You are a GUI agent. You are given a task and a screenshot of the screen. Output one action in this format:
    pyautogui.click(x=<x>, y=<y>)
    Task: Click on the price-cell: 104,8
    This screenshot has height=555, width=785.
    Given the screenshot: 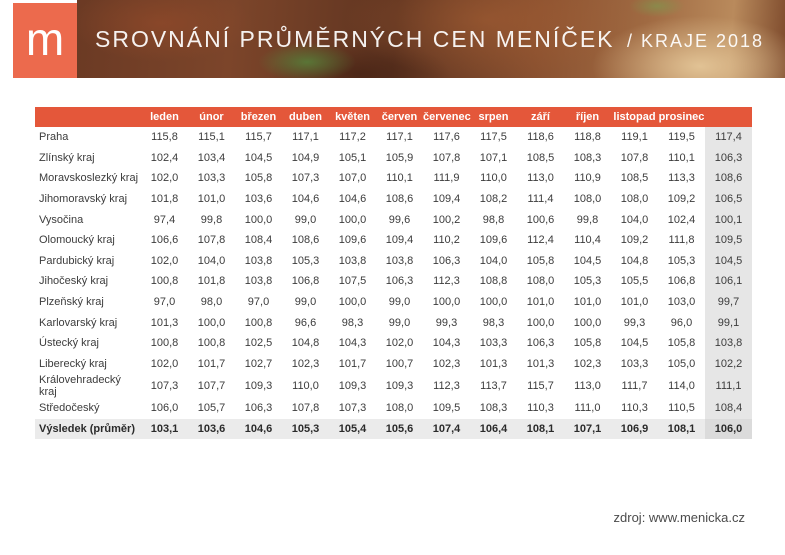 What is the action you would take?
    pyautogui.click(x=634, y=260)
    